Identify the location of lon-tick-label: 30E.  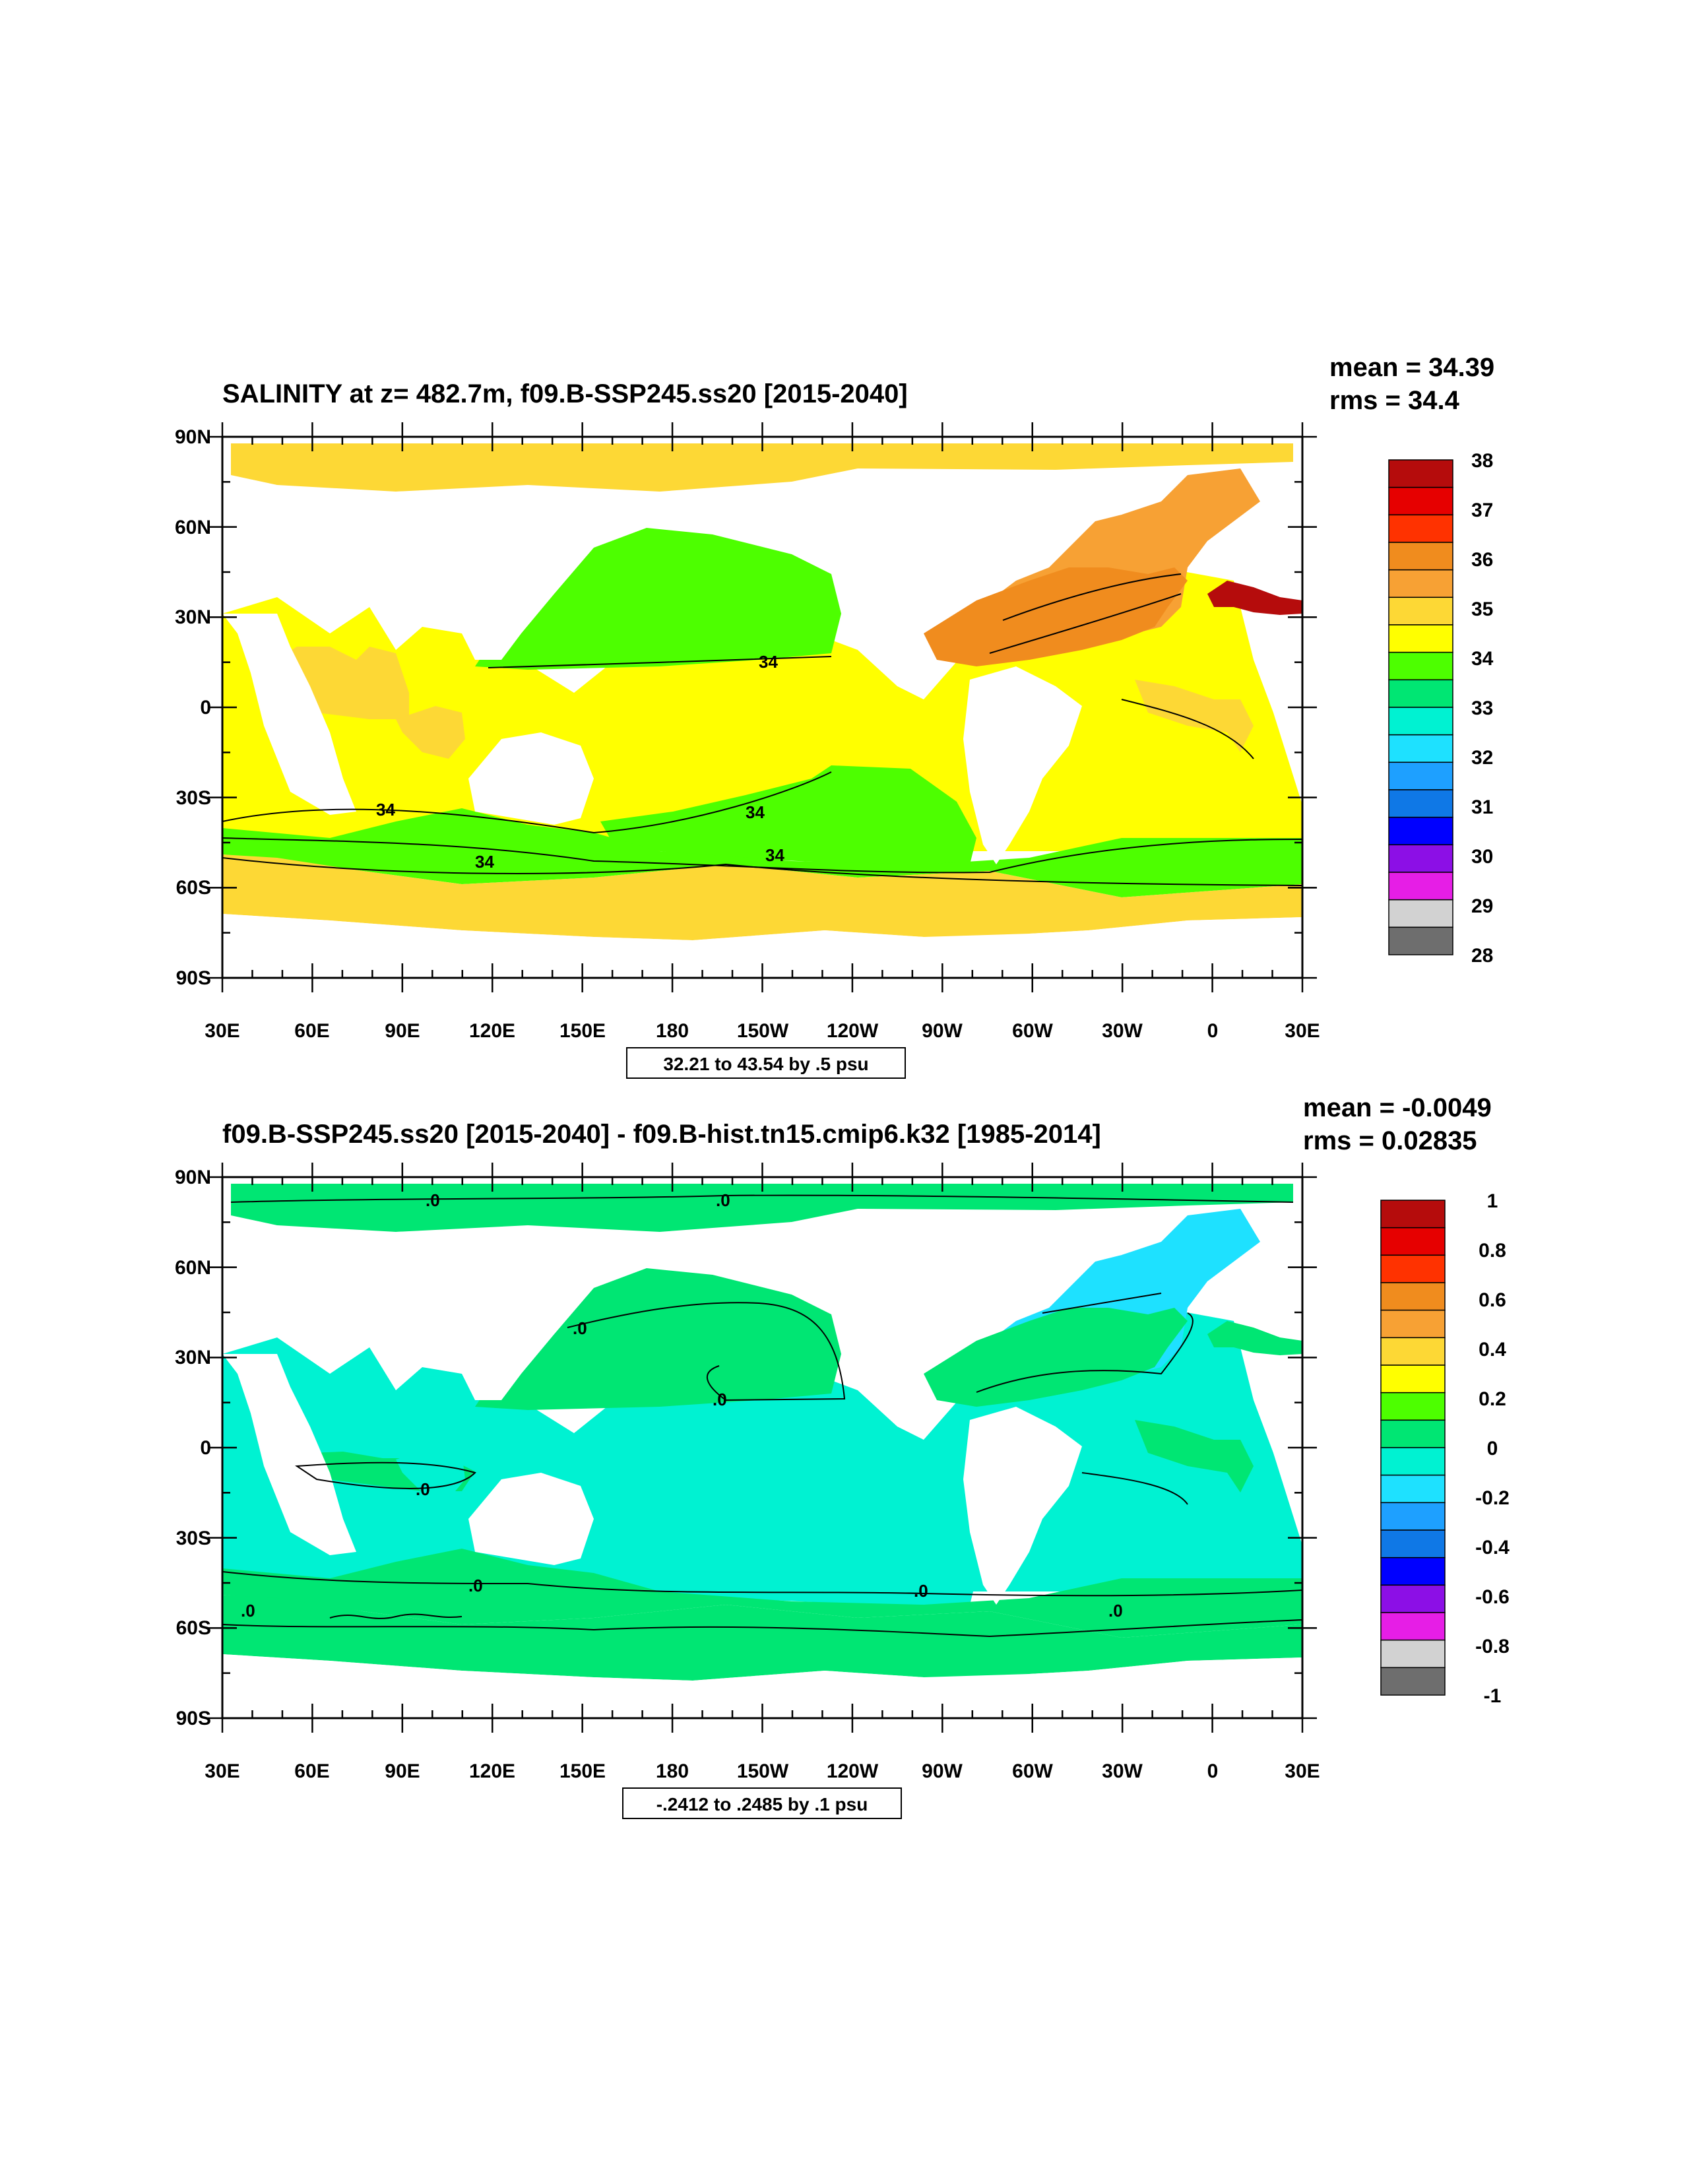
(1302, 1771).